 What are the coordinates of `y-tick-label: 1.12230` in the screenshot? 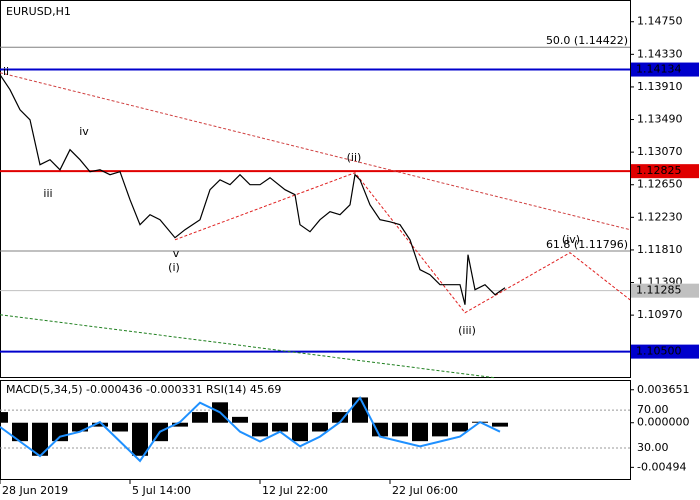 It's located at (660, 216).